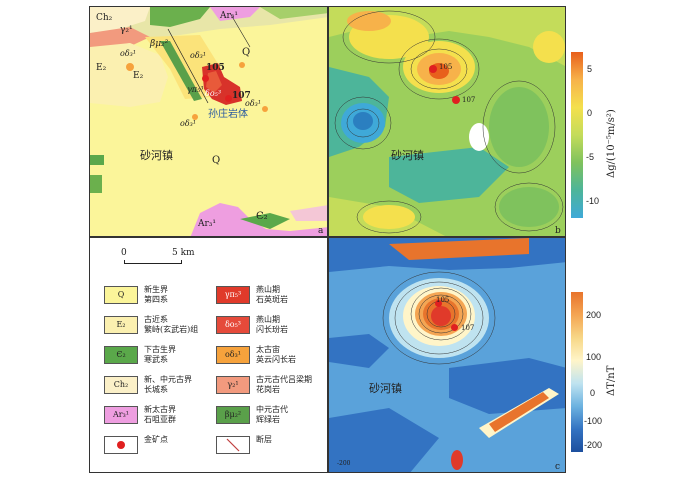  What do you see at coordinates (593, 201) in the screenshot?
I see `gravity-tick-minus10: -10` at bounding box center [593, 201].